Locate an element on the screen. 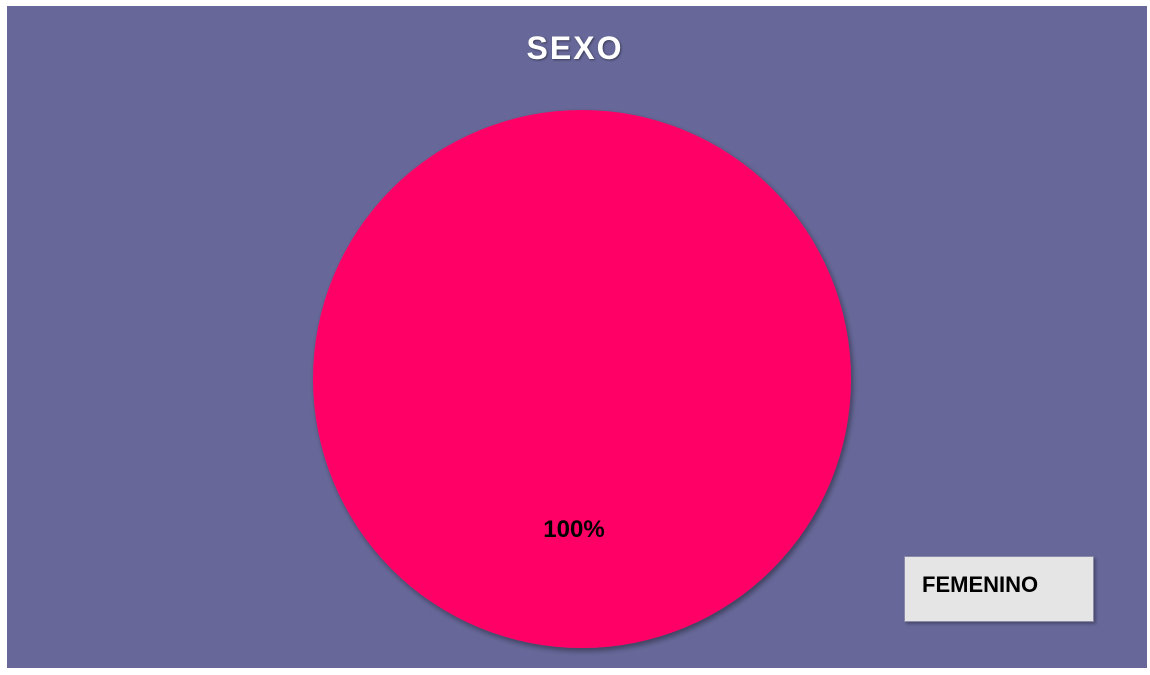  data-label-femenino: 100% is located at coordinates (573, 529).